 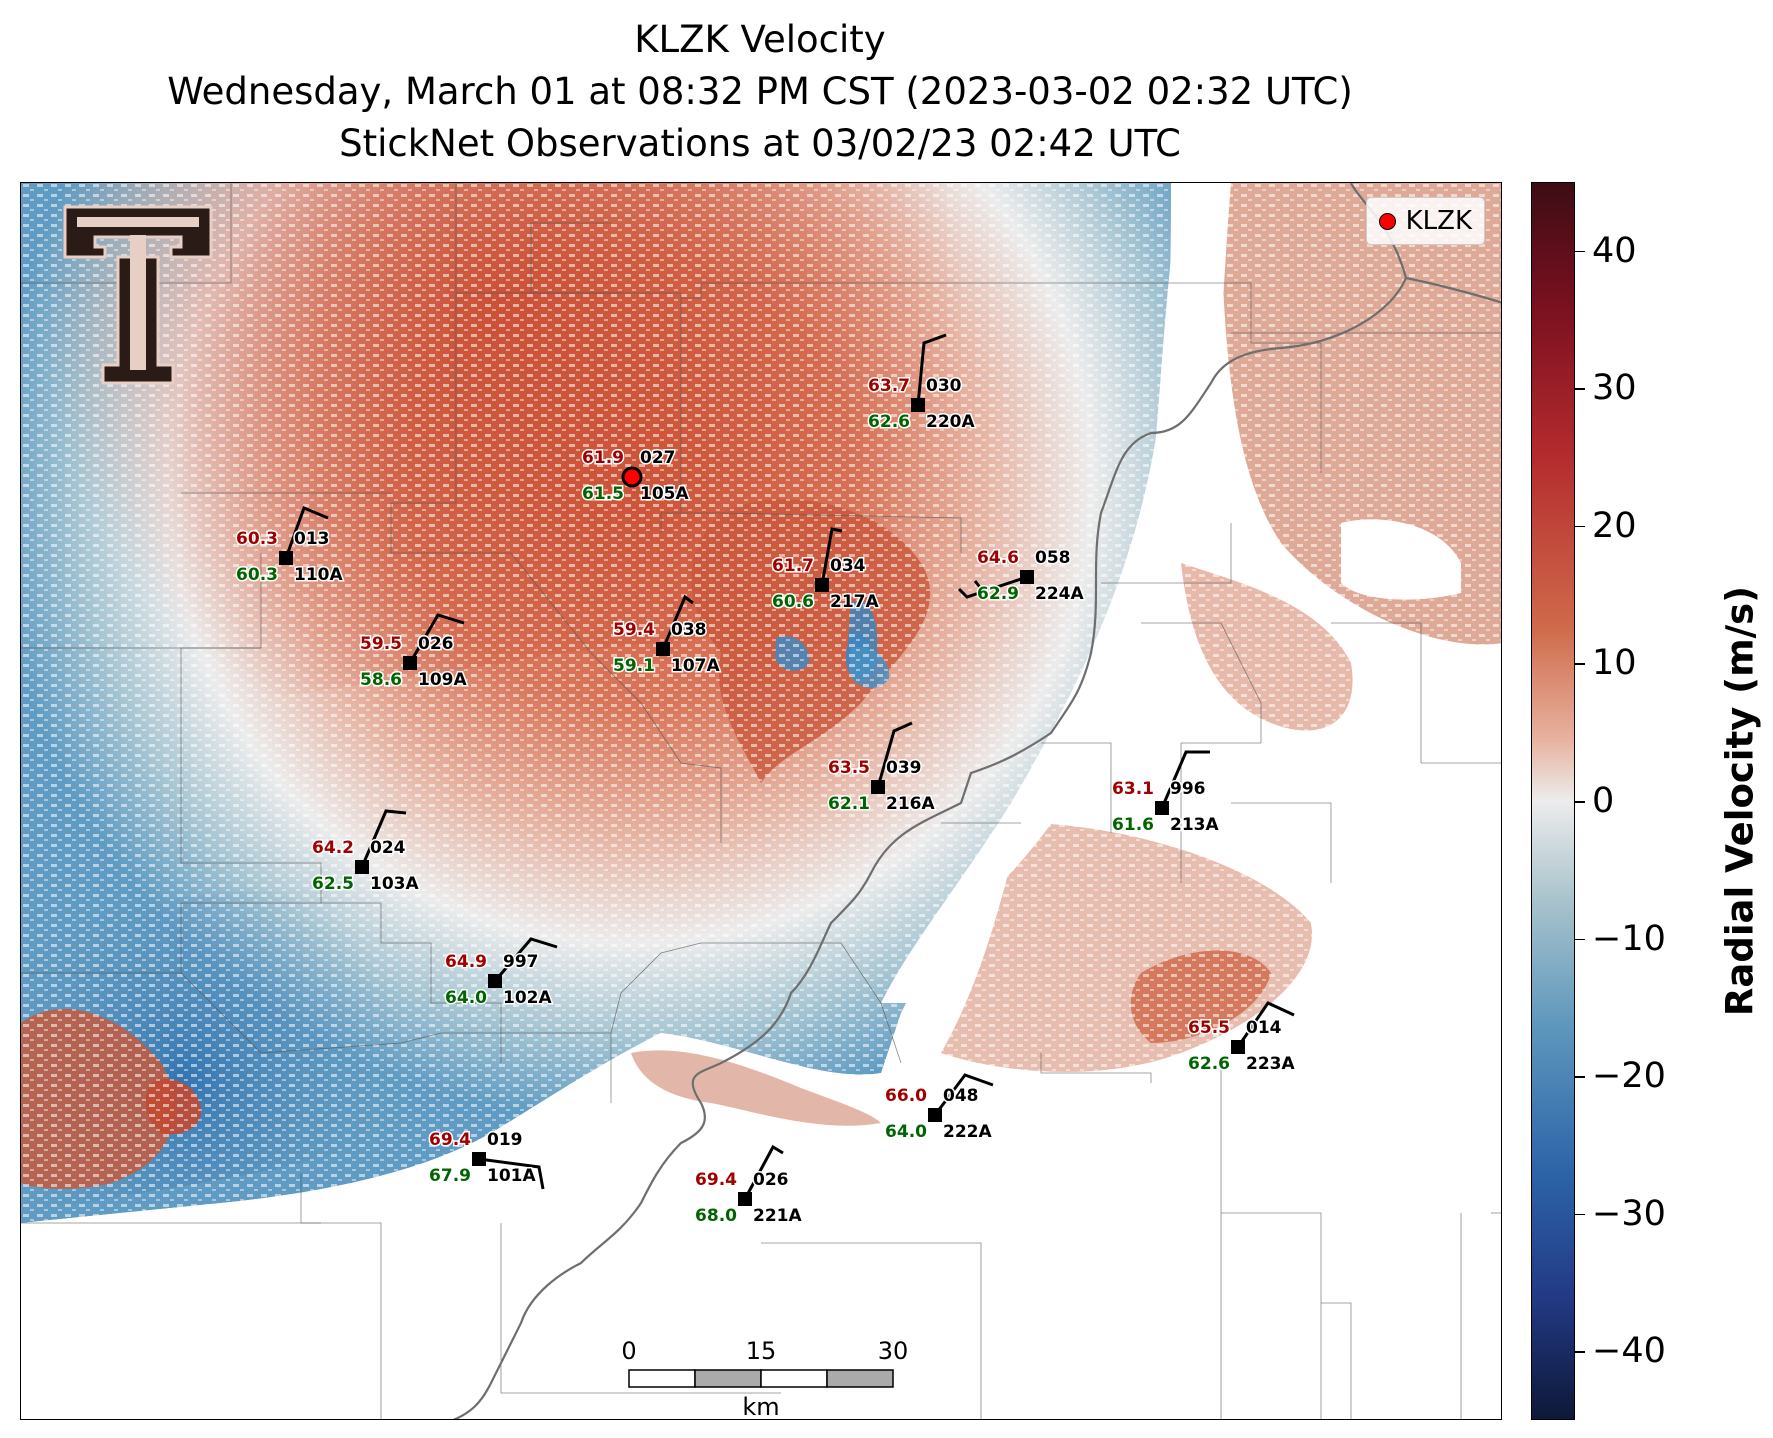 What do you see at coordinates (1053, 558) in the screenshot?
I see `station-id: 058` at bounding box center [1053, 558].